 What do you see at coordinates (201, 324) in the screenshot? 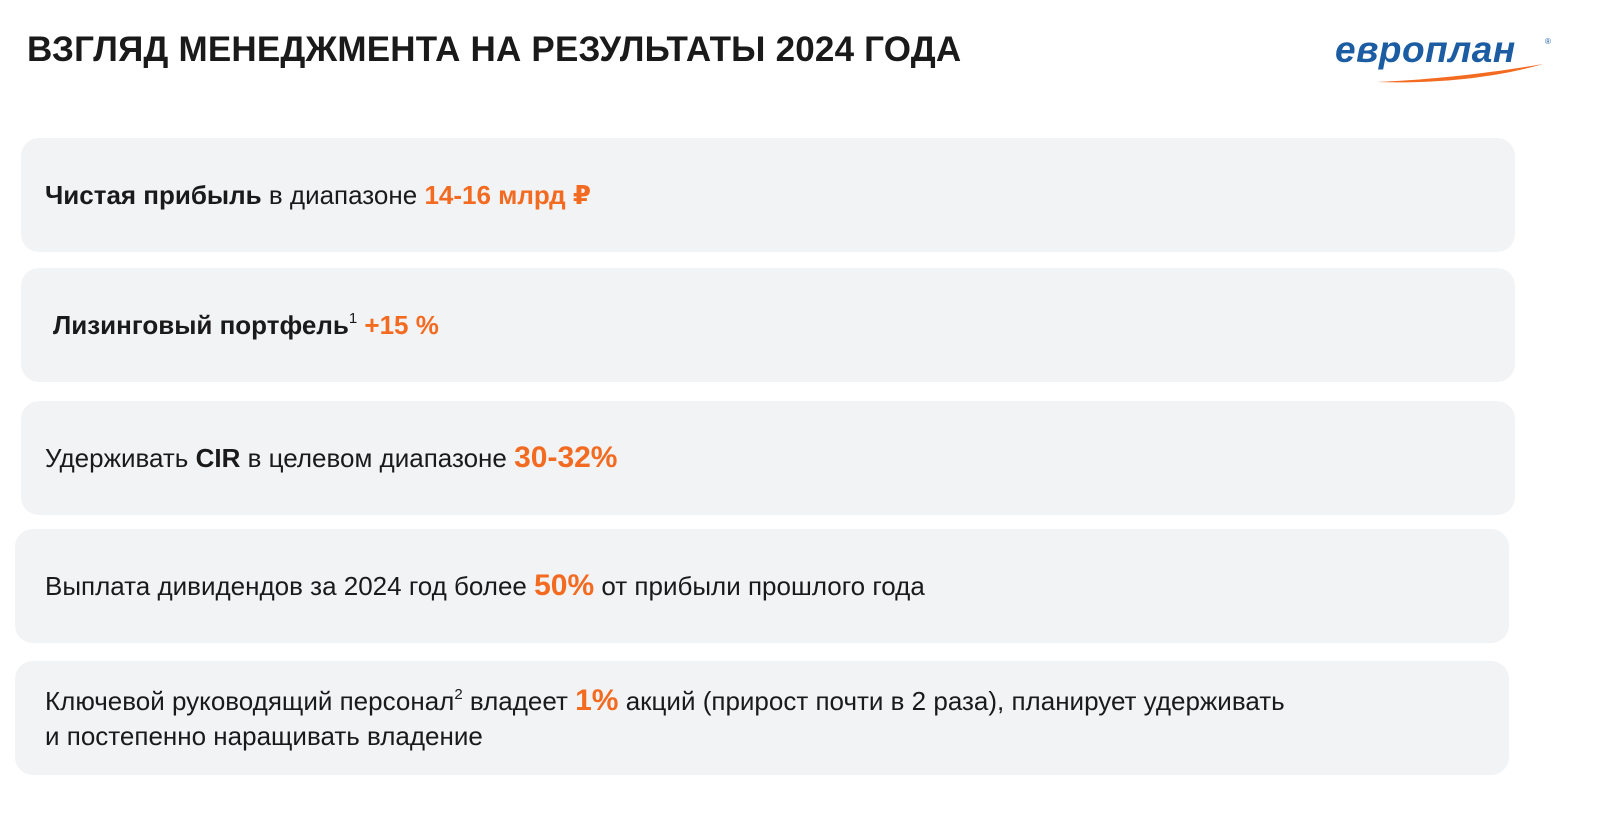
I see `leasing-portfolio-label: Лизинговый портфель` at bounding box center [201, 324].